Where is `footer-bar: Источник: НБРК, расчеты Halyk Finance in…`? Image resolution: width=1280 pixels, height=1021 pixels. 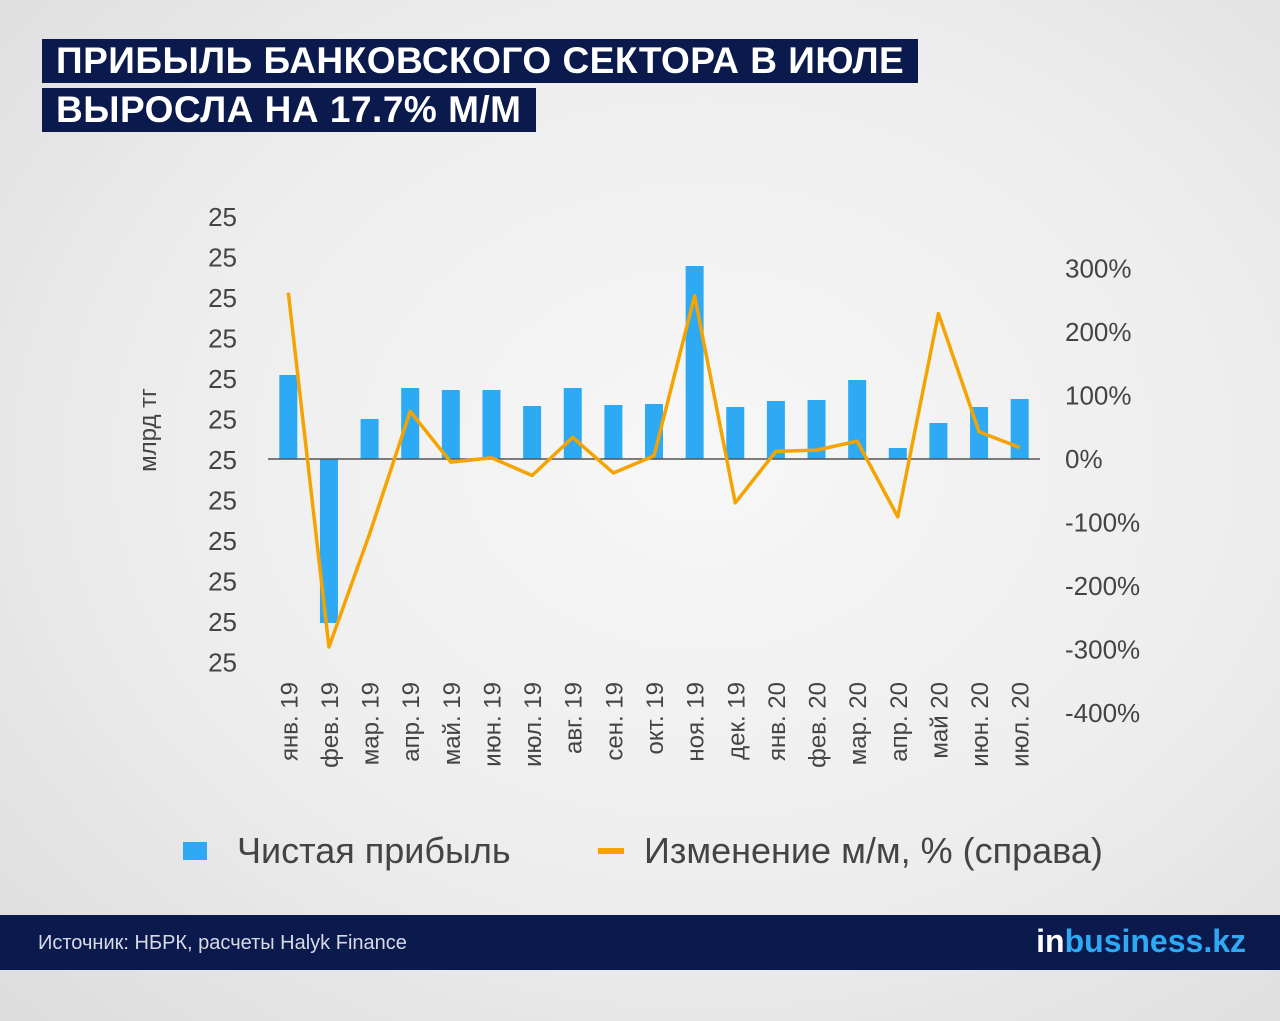 footer-bar: Источник: НБРК, расчеты Halyk Finance in… is located at coordinates (640, 942).